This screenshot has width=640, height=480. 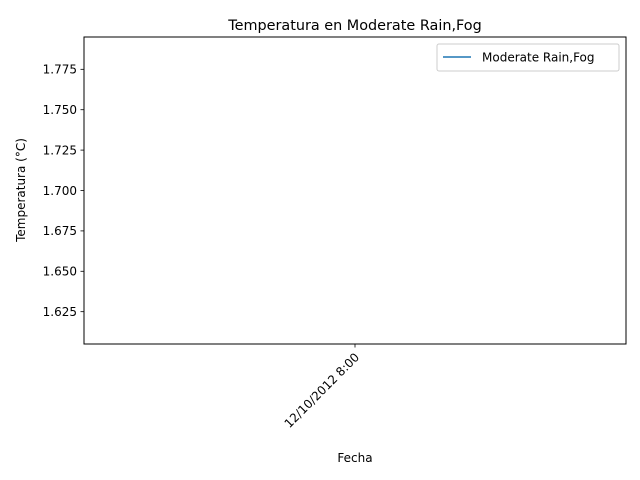 I want to click on y-tick-label: 1.775, so click(x=60, y=70).